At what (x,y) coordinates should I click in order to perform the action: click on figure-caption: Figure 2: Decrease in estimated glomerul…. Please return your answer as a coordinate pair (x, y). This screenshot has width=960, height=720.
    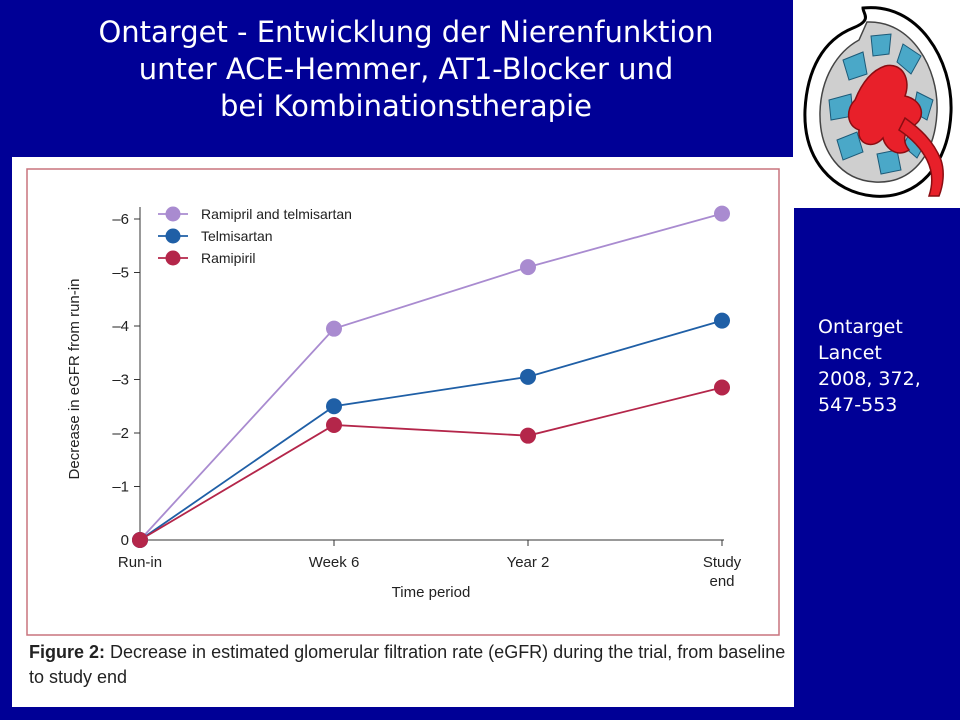
    Looking at the image, I should click on (409, 665).